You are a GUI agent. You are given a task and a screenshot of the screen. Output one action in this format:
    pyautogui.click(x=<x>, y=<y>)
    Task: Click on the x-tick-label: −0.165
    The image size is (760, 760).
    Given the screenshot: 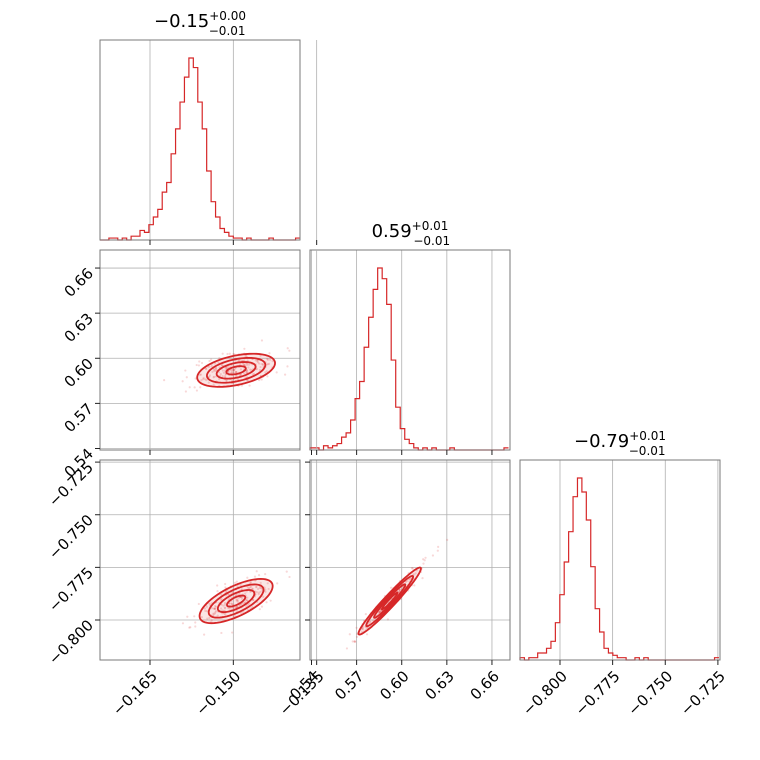 What is the action you would take?
    pyautogui.click(x=135, y=693)
    